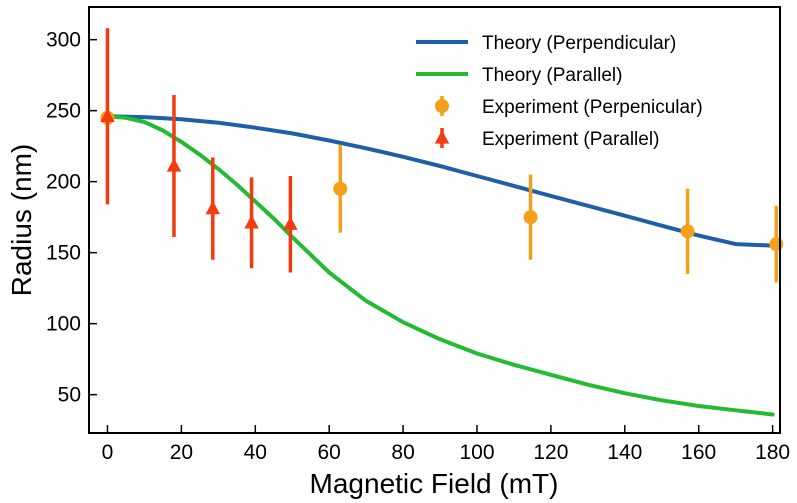 This screenshot has width=797, height=503. I want to click on legend-label: Experiment (Perpenicular), so click(592, 107).